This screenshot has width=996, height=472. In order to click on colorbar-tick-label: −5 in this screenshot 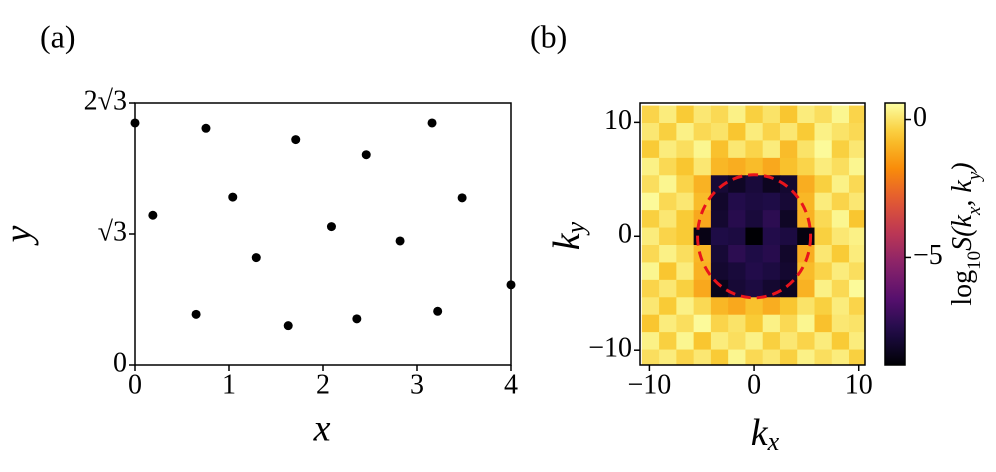, I will do `click(928, 255)`.